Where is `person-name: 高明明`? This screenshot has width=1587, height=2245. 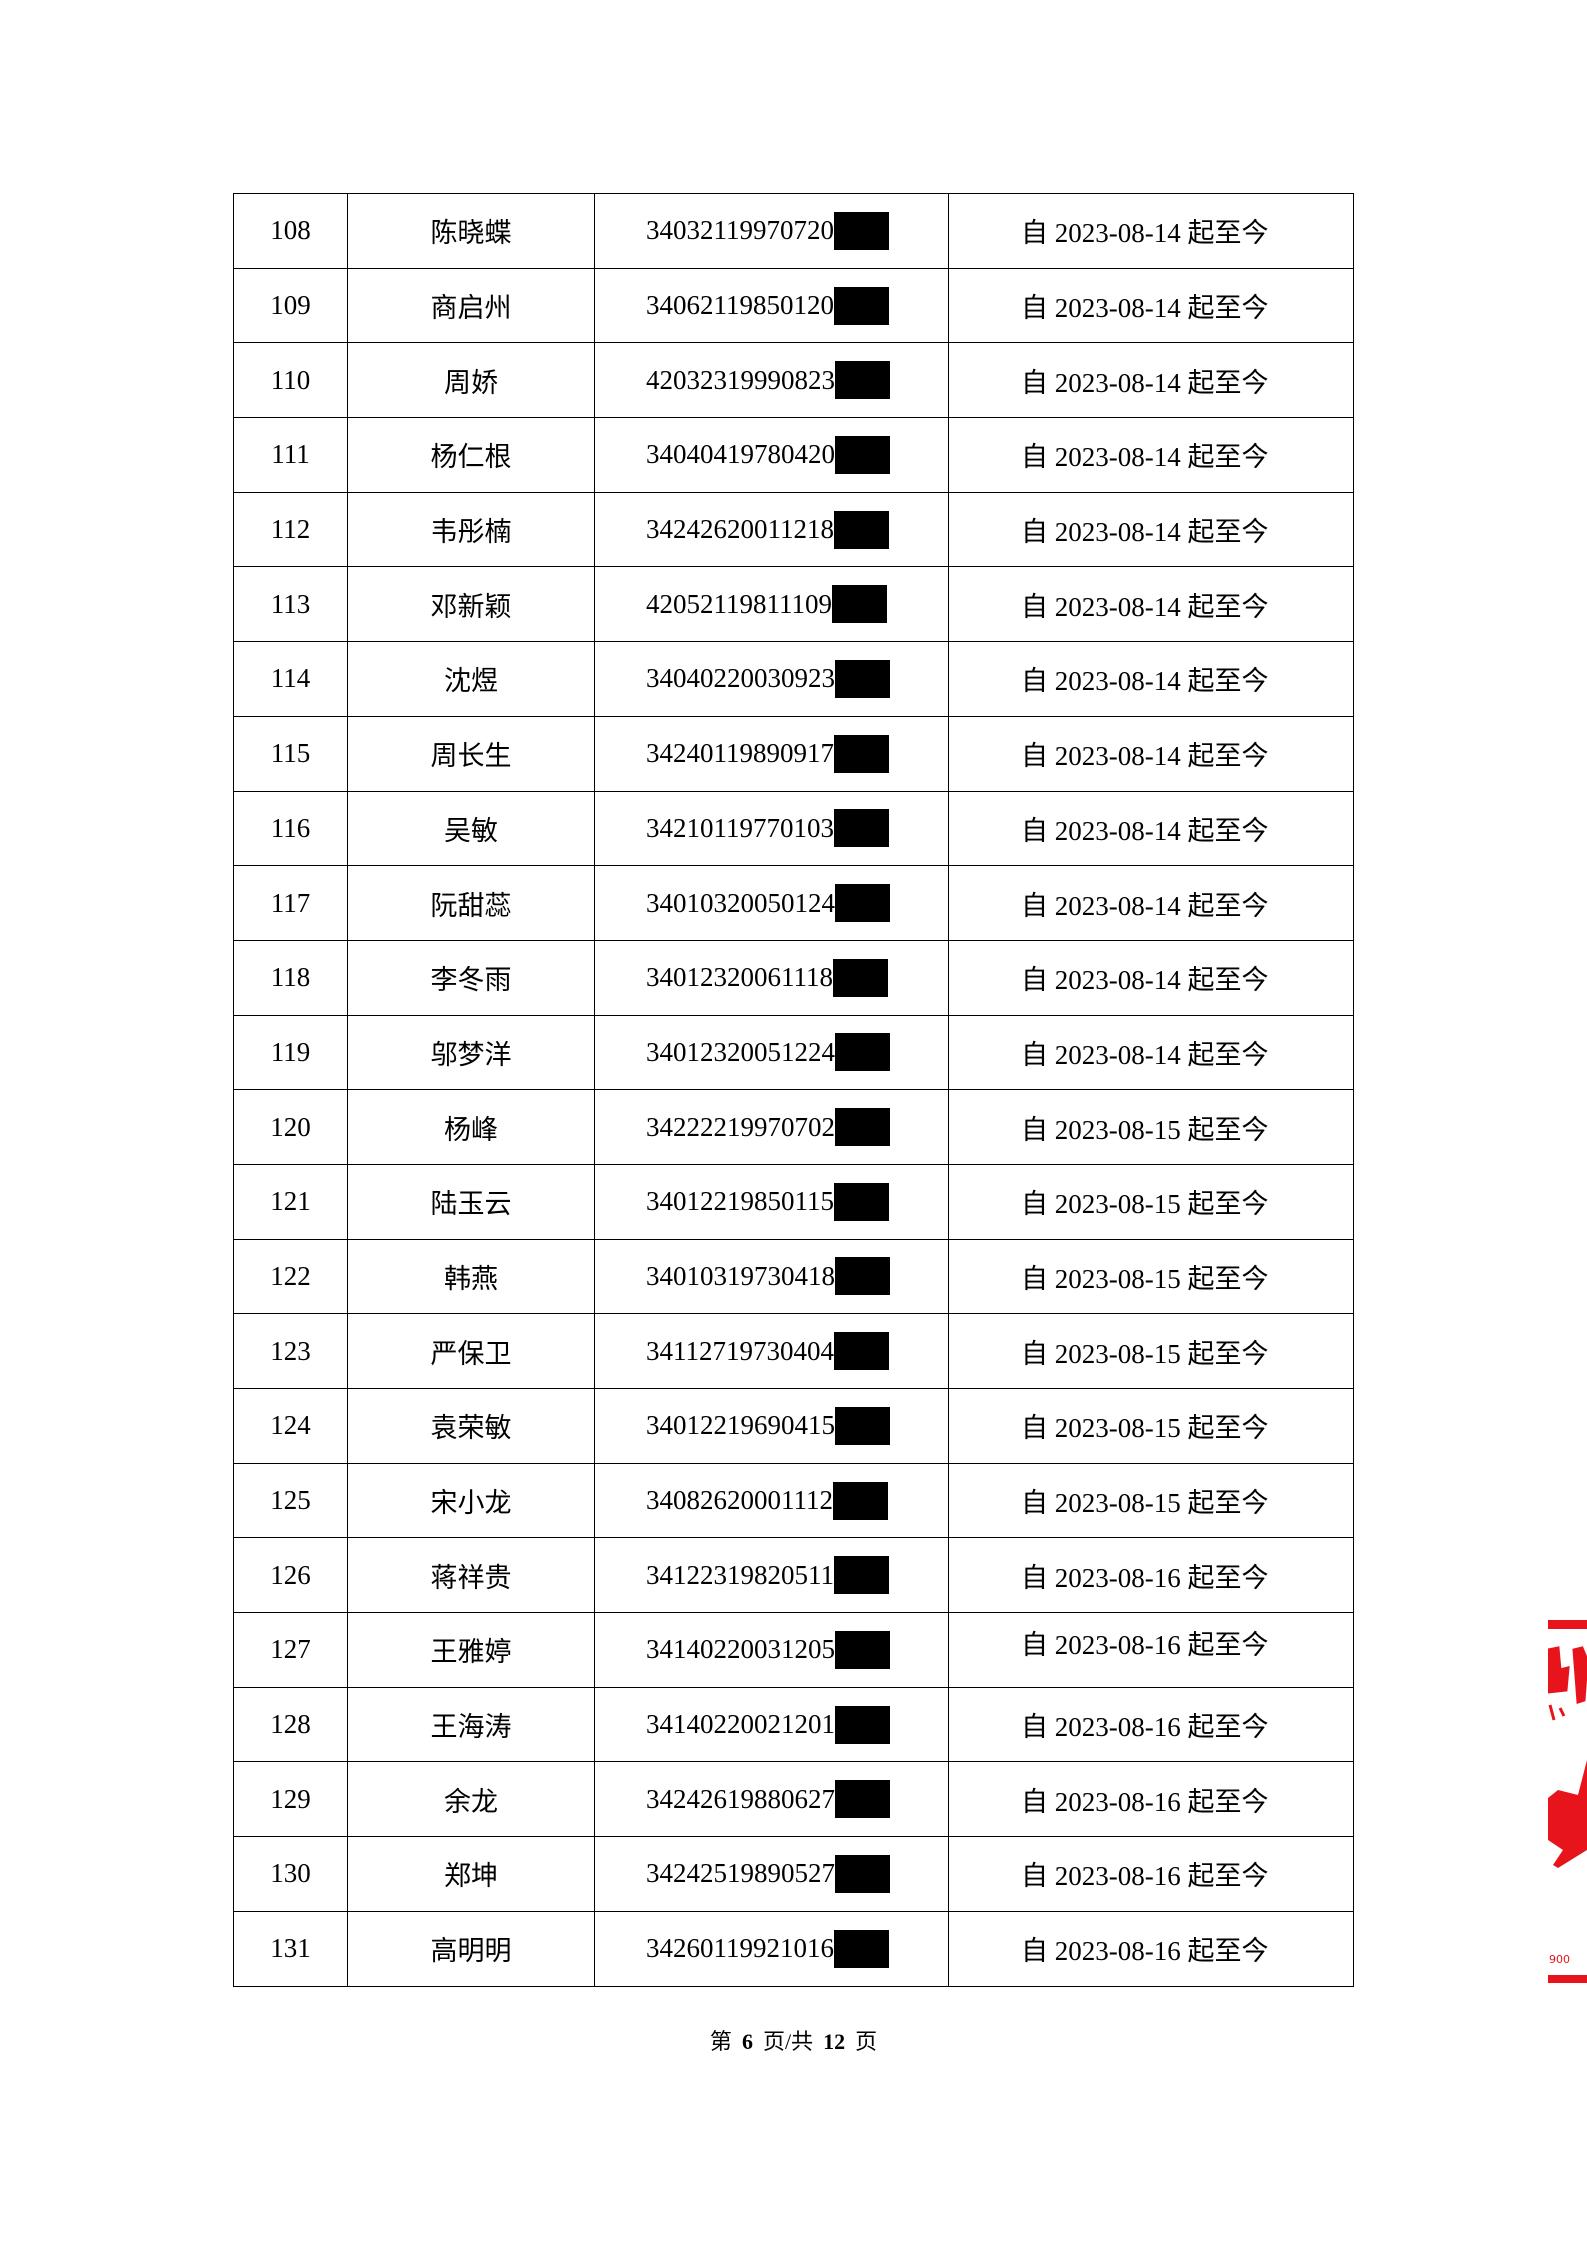
person-name: 高明明 is located at coordinates (471, 1948).